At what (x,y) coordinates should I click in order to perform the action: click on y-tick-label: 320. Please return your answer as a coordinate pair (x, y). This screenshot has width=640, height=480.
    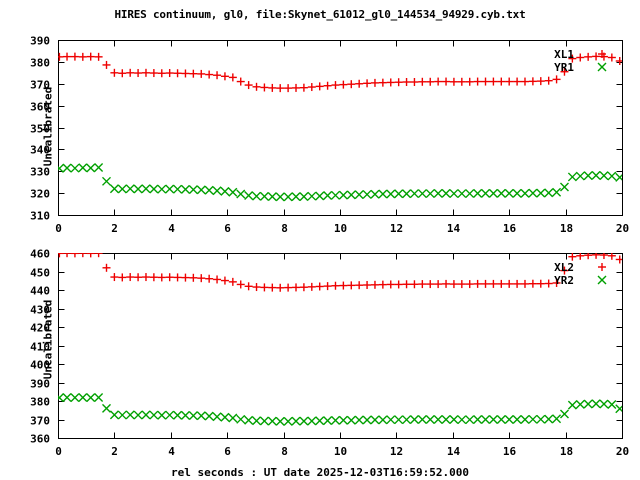
    Looking at the image, I should click on (40, 194).